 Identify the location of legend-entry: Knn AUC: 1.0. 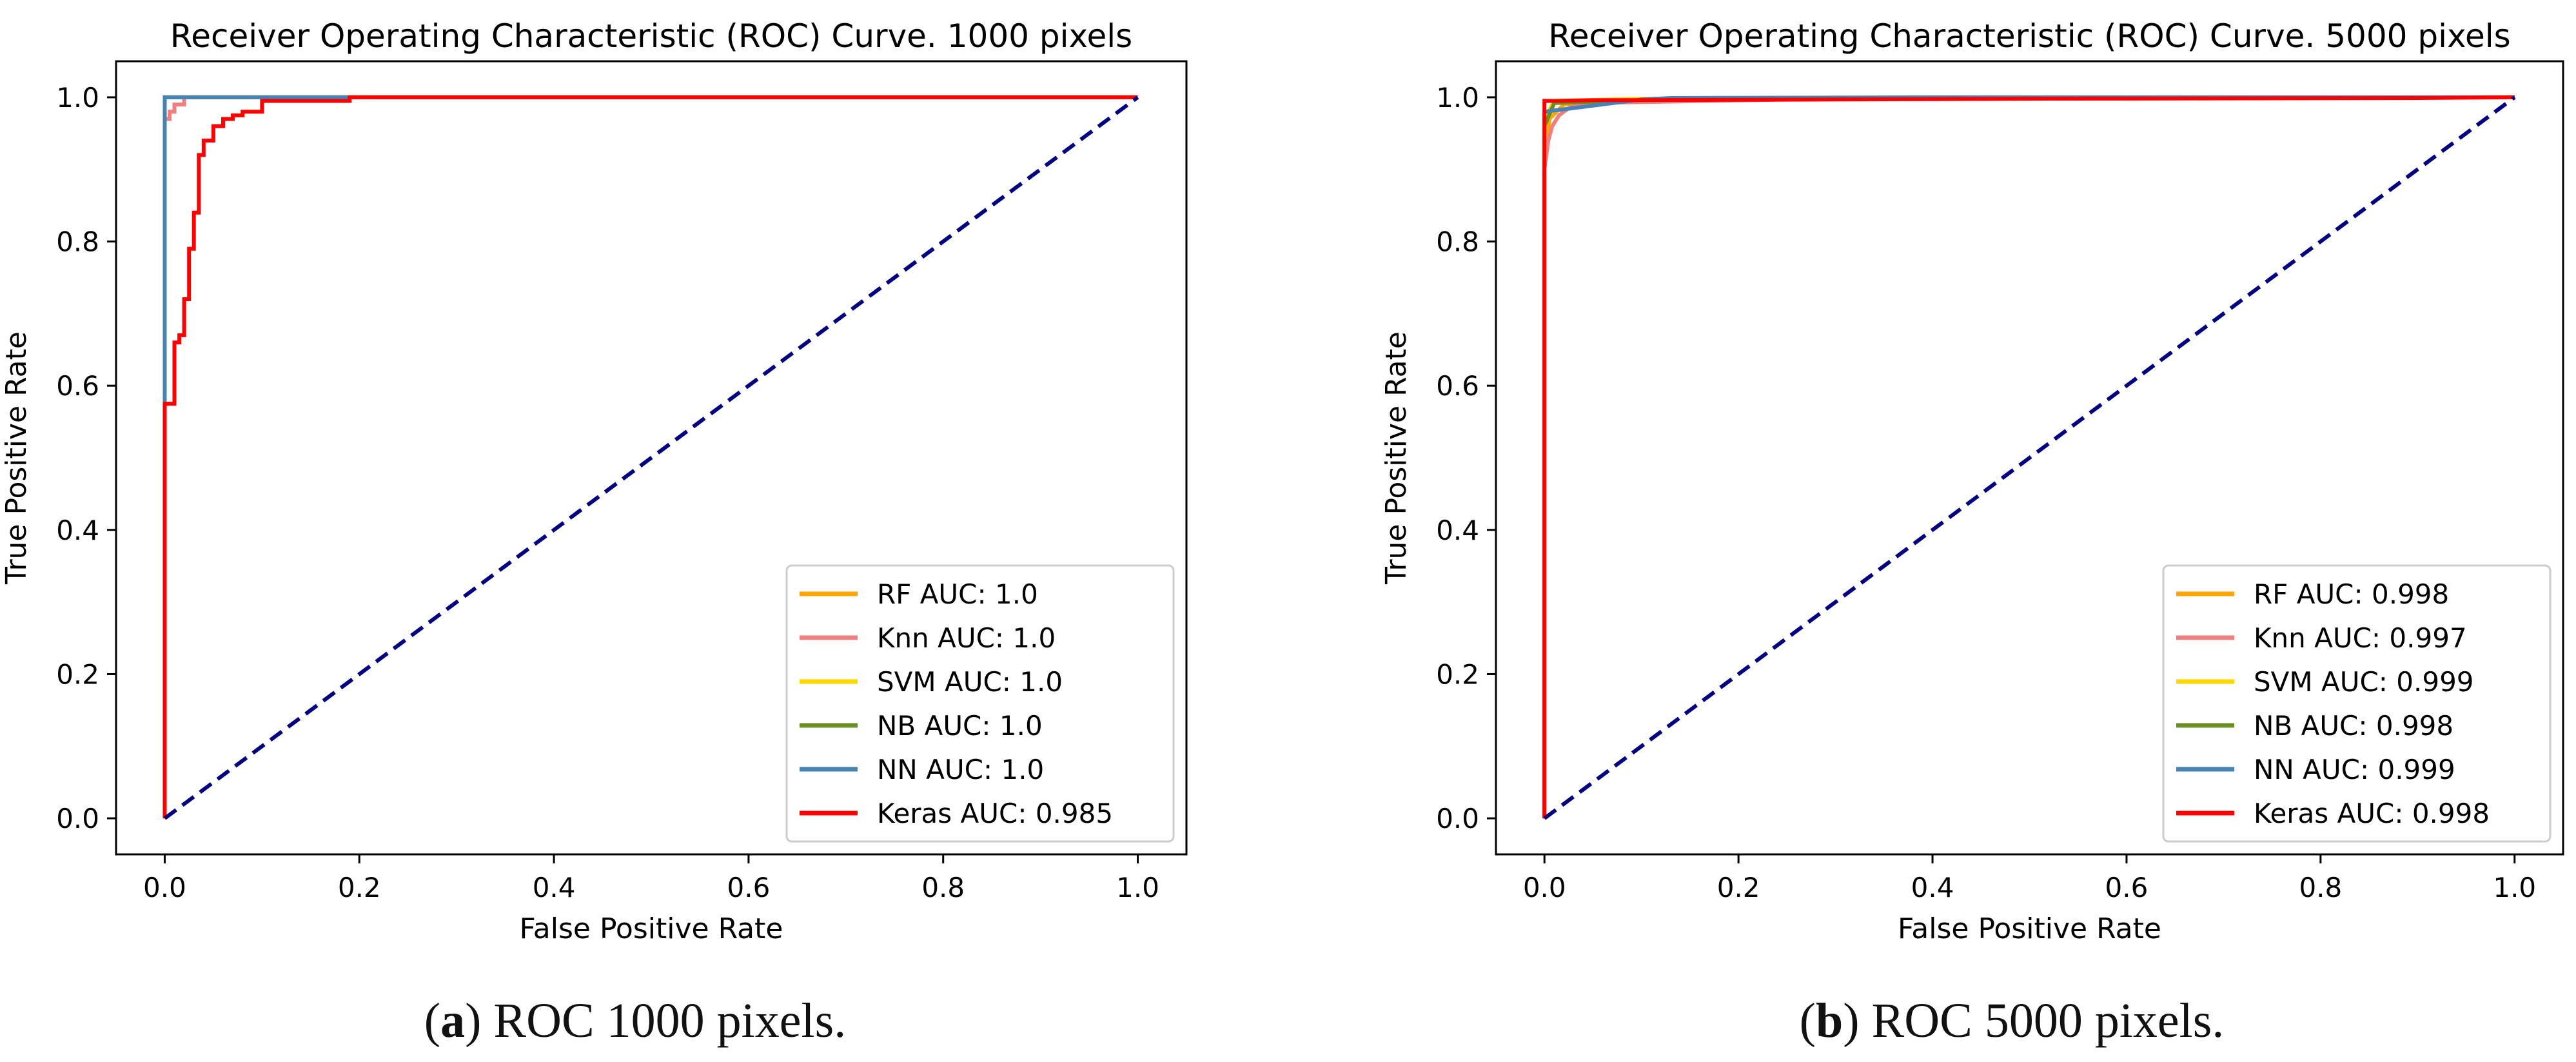
(966, 638).